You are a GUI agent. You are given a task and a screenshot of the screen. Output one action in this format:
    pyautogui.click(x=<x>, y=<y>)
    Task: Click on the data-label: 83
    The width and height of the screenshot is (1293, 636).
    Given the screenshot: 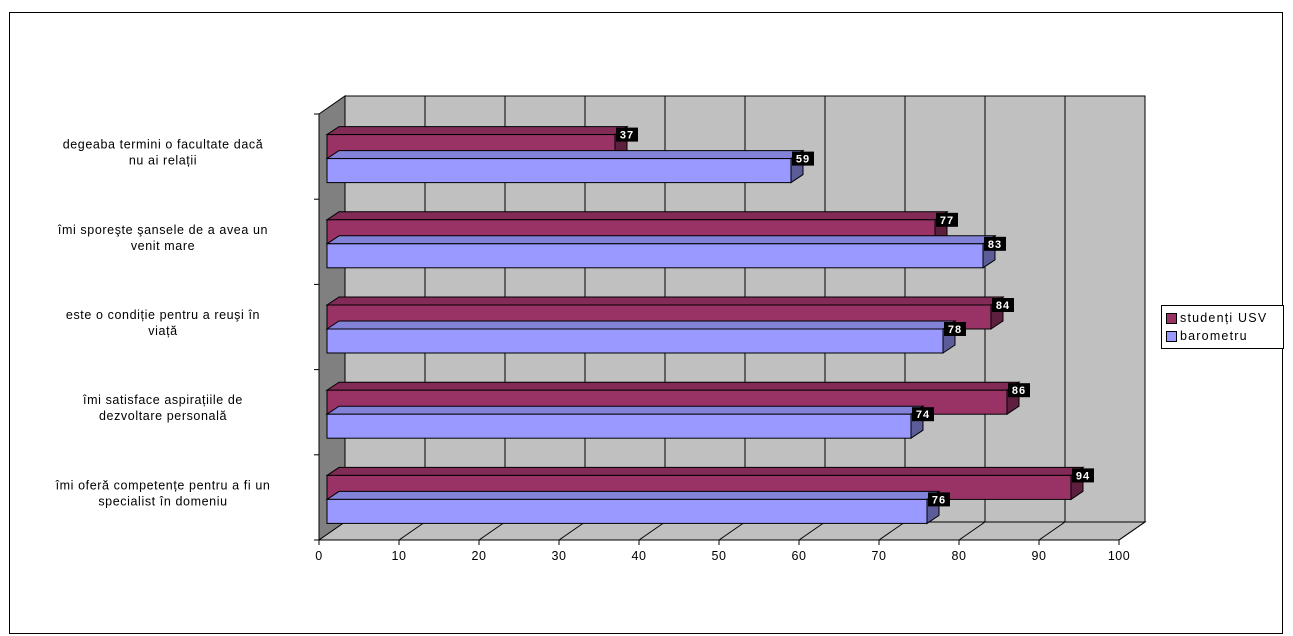 What is the action you would take?
    pyautogui.click(x=995, y=245)
    